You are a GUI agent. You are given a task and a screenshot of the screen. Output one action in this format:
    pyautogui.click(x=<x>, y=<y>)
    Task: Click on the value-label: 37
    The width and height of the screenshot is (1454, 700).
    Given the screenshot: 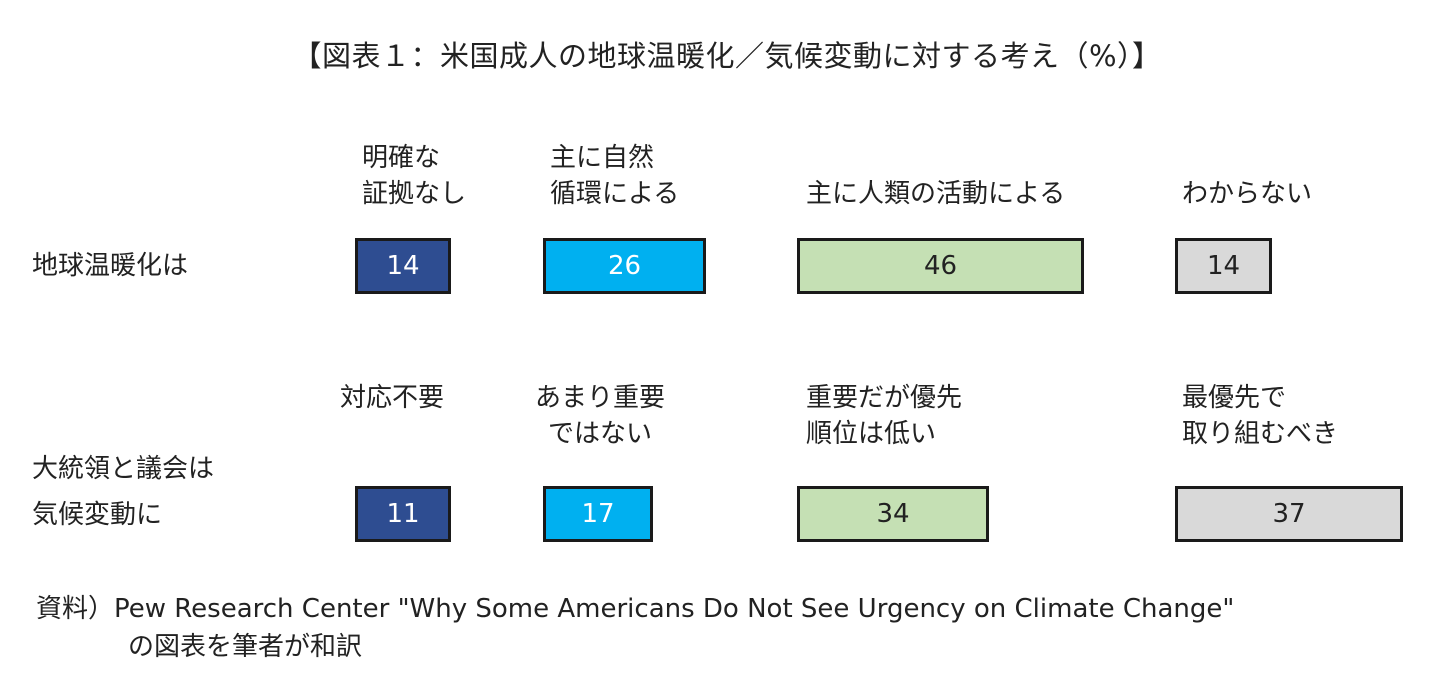 What is the action you would take?
    pyautogui.click(x=1289, y=514)
    